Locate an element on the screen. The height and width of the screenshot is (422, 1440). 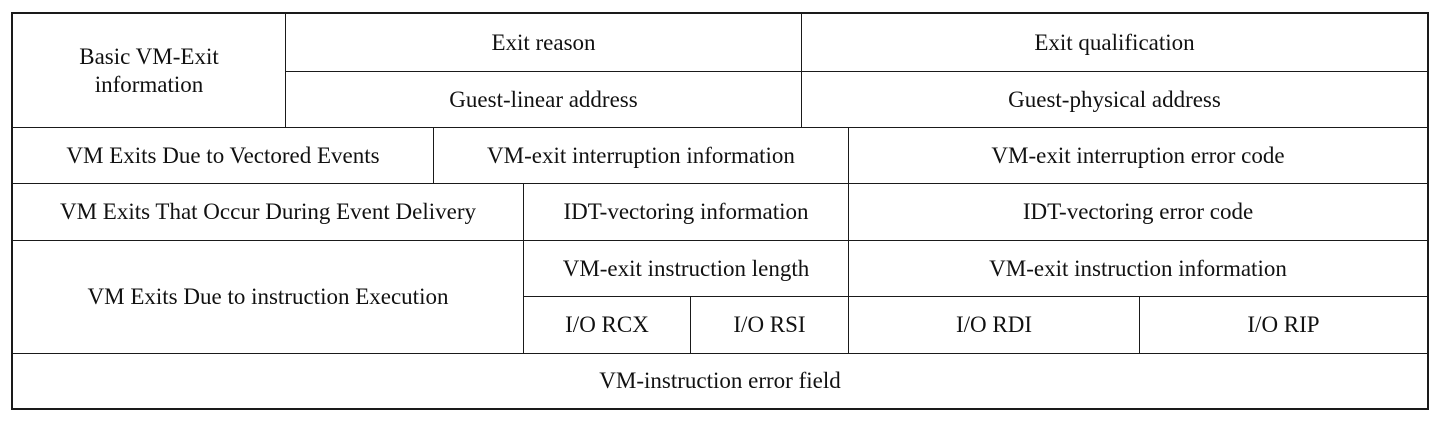
vm-instruction-error-field: VM-instruction error field is located at coordinates (720, 380).